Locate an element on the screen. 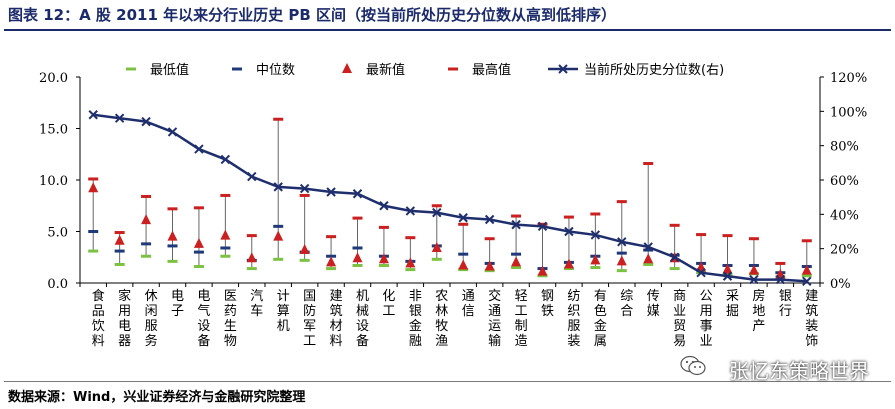 This screenshot has width=895, height=409. category-label: 建筑装饰 is located at coordinates (811, 319).